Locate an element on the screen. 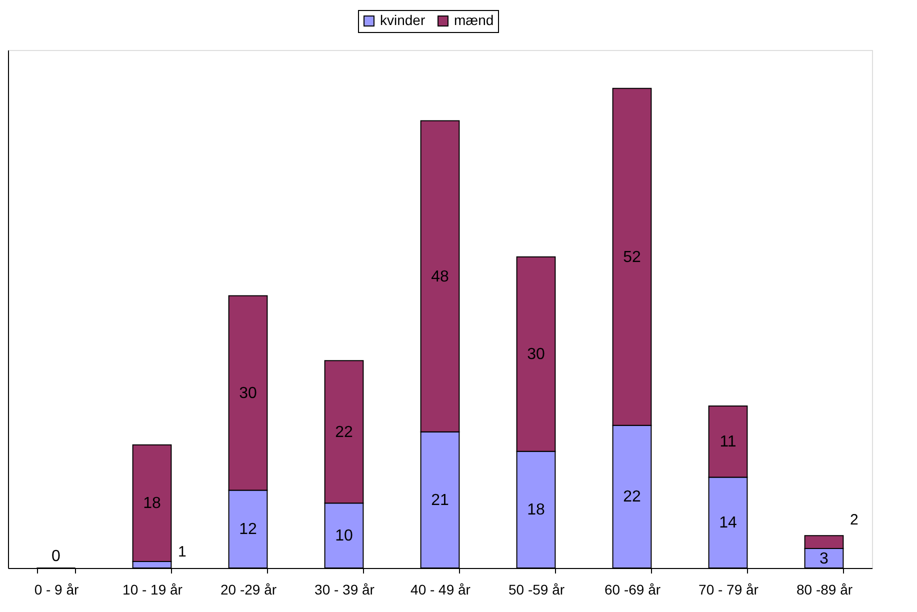 The image size is (917, 612). data-label: 48 is located at coordinates (440, 277).